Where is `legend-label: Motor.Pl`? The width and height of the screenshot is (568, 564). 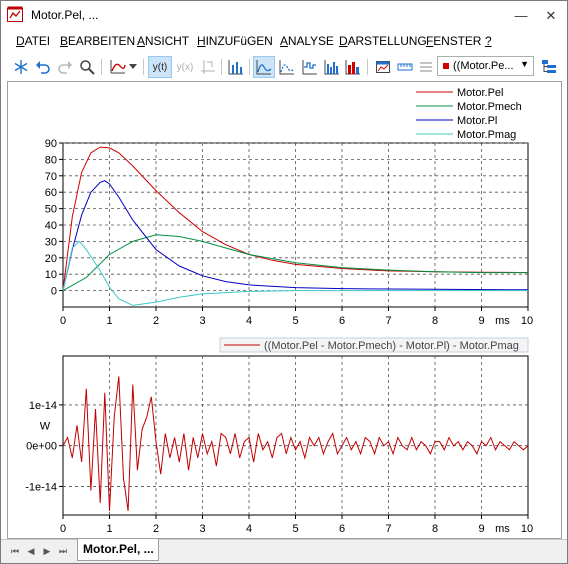 legend-label: Motor.Pl is located at coordinates (477, 121).